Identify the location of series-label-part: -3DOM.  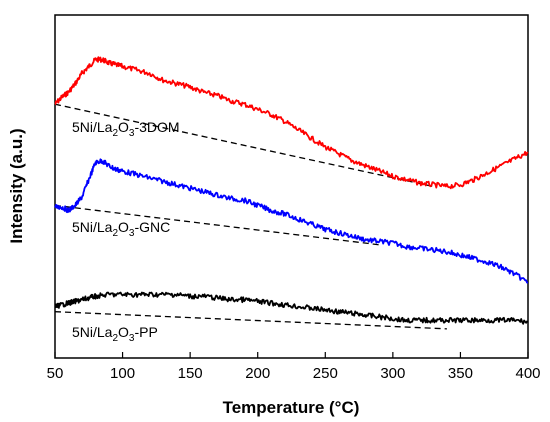
(156, 127).